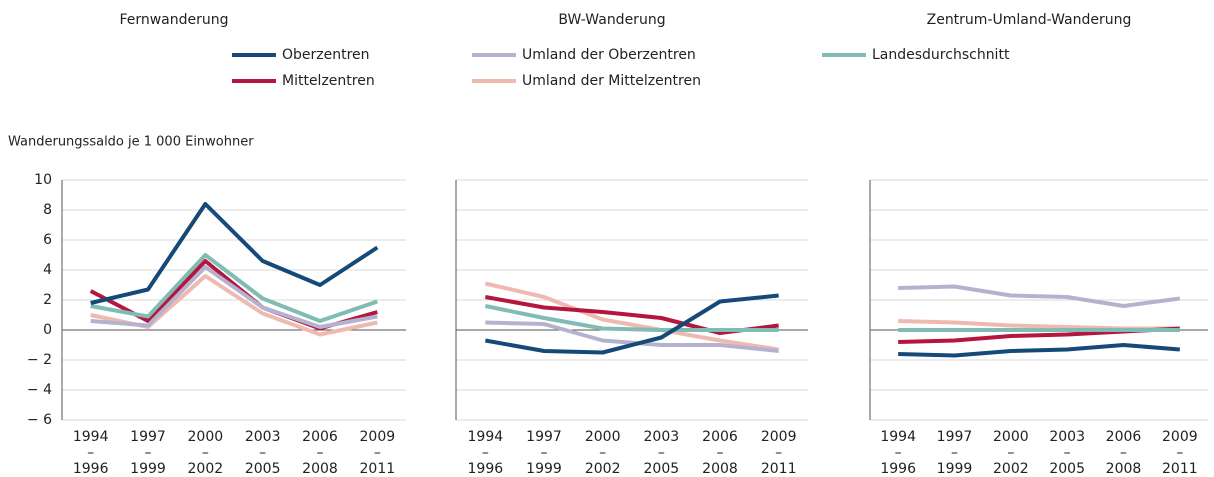 The width and height of the screenshot is (1214, 477). Describe the element at coordinates (326, 55) in the screenshot. I see `legend-label: Oberzentren` at that location.